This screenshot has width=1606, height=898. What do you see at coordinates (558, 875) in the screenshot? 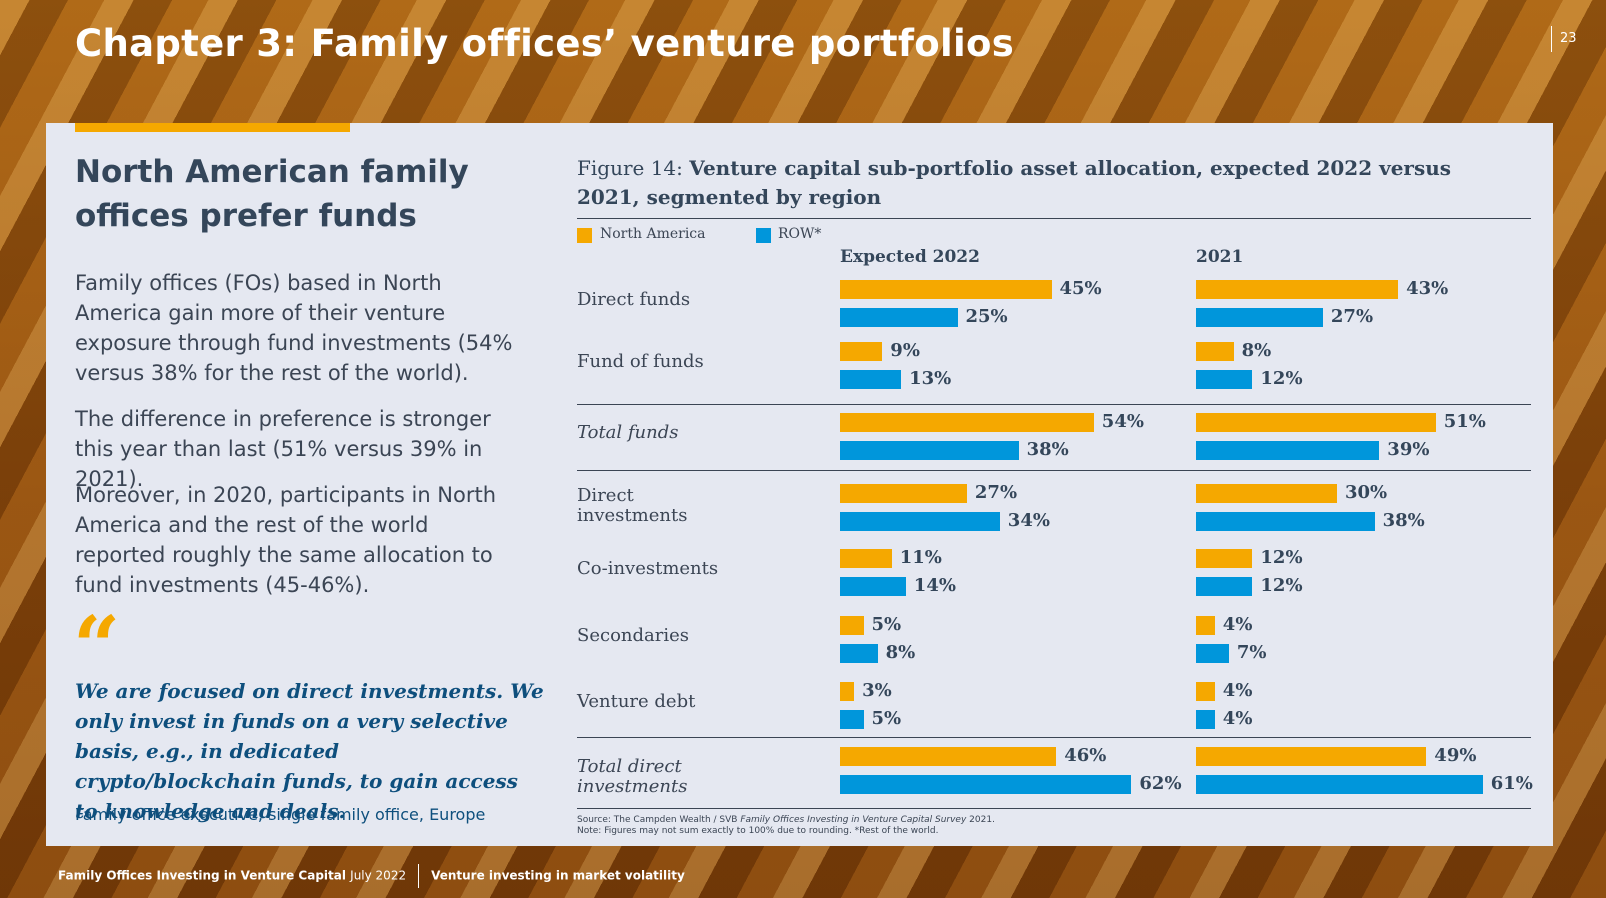
I see `footer-section: Venture investing in market volatility` at bounding box center [558, 875].